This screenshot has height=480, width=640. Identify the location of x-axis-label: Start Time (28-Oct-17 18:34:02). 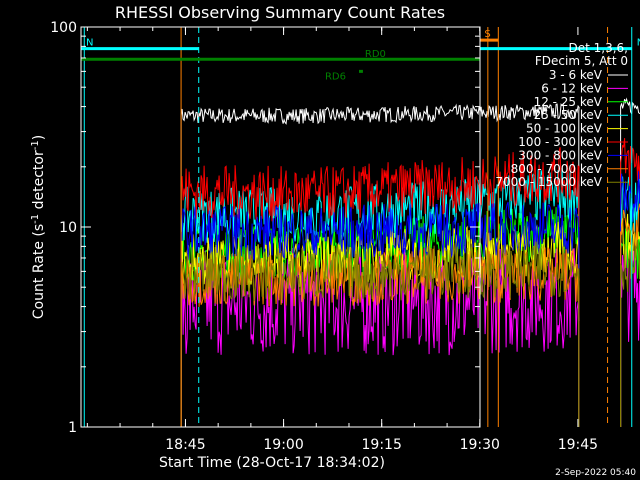
(272, 463).